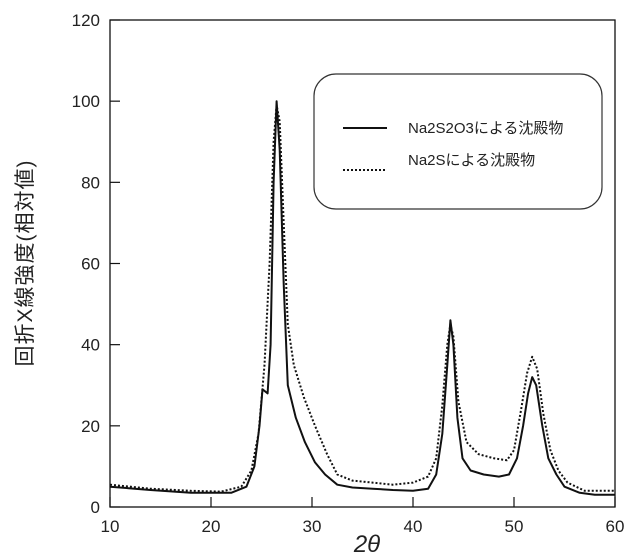  I want to click on x-tick-label: 20, so click(211, 526).